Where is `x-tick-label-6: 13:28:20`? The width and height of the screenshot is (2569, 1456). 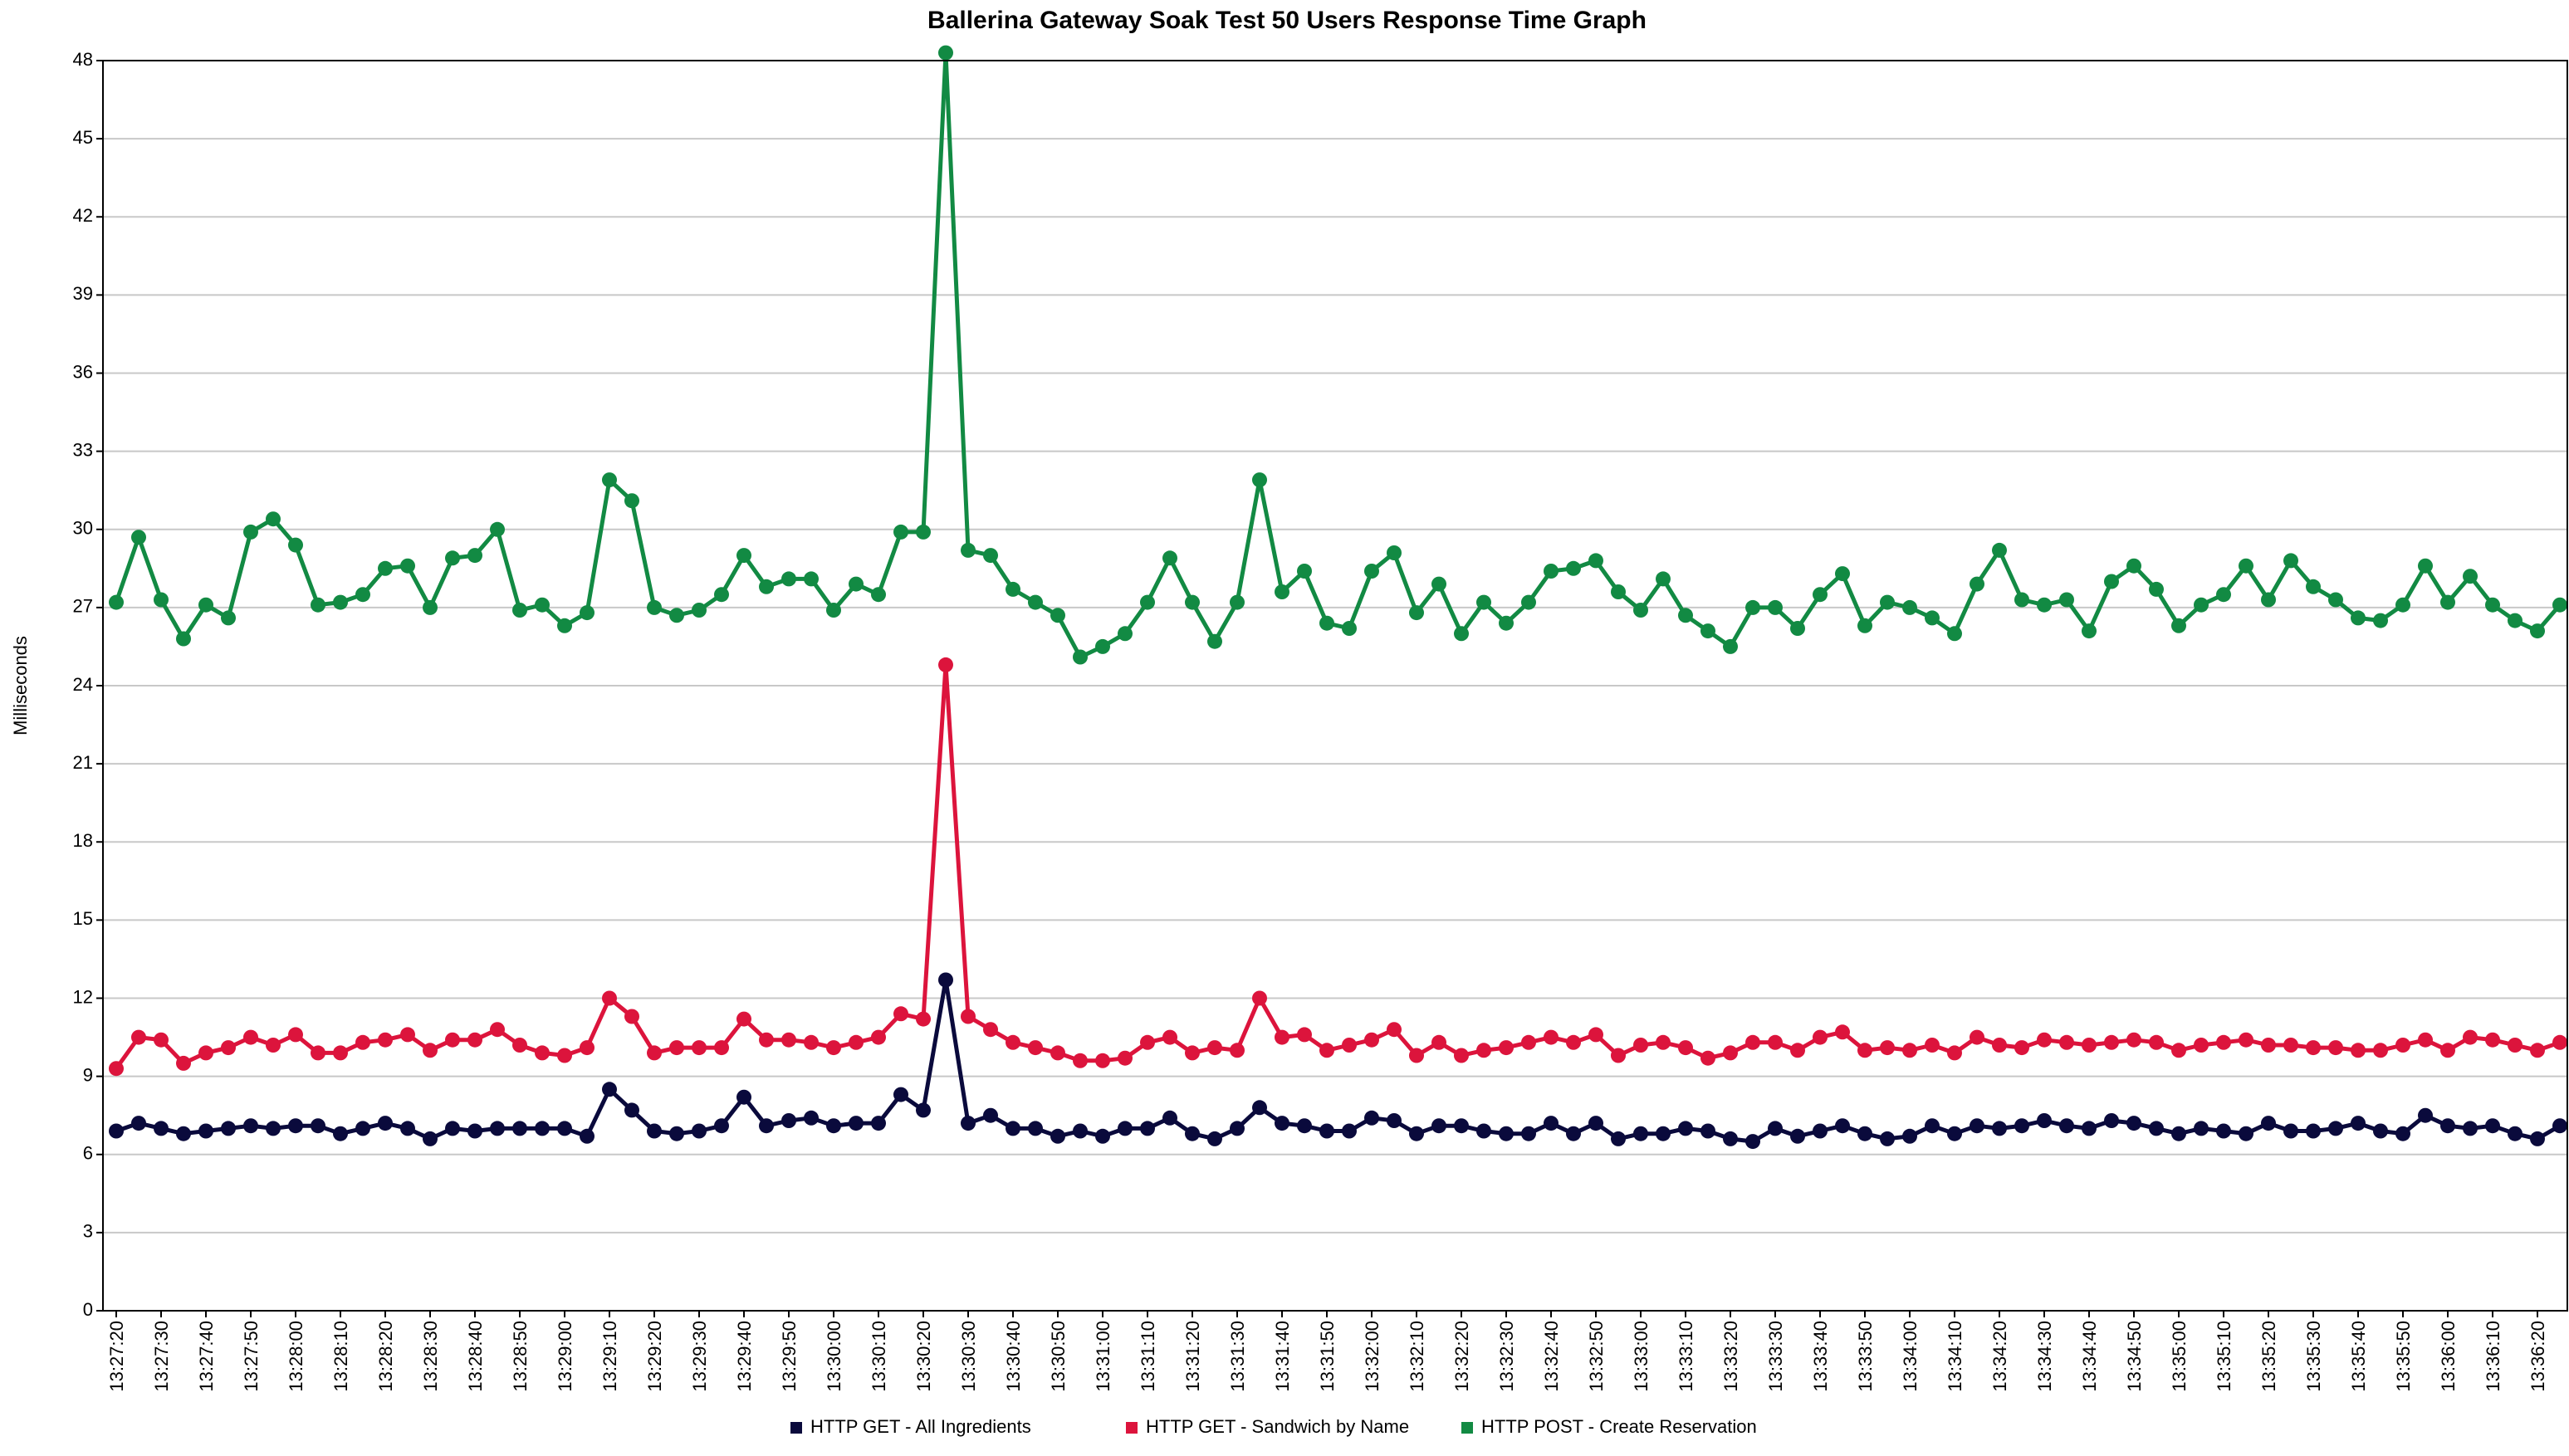 x-tick-label-6: 13:28:20 is located at coordinates (386, 1356).